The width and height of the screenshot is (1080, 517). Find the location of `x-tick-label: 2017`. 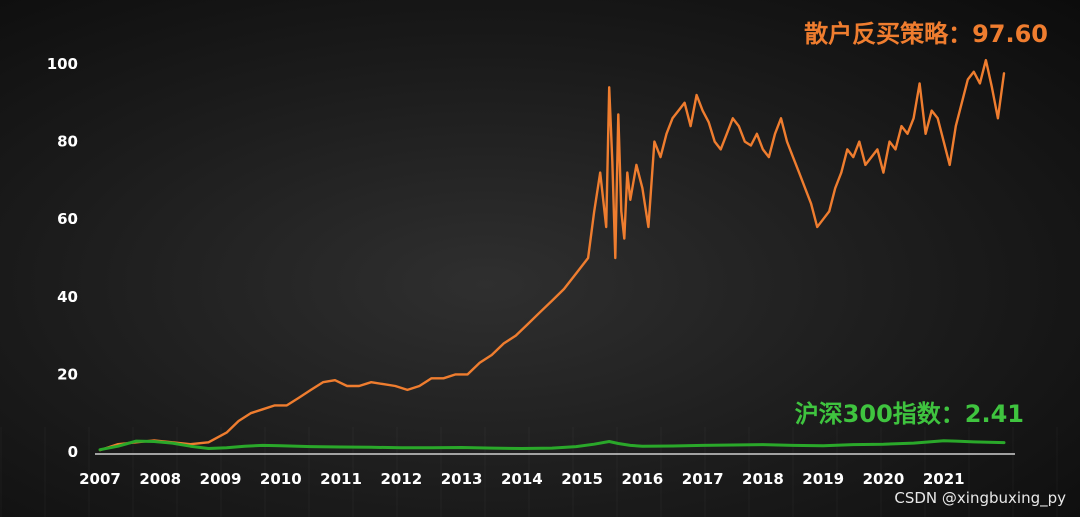

x-tick-label: 2017 is located at coordinates (703, 479).